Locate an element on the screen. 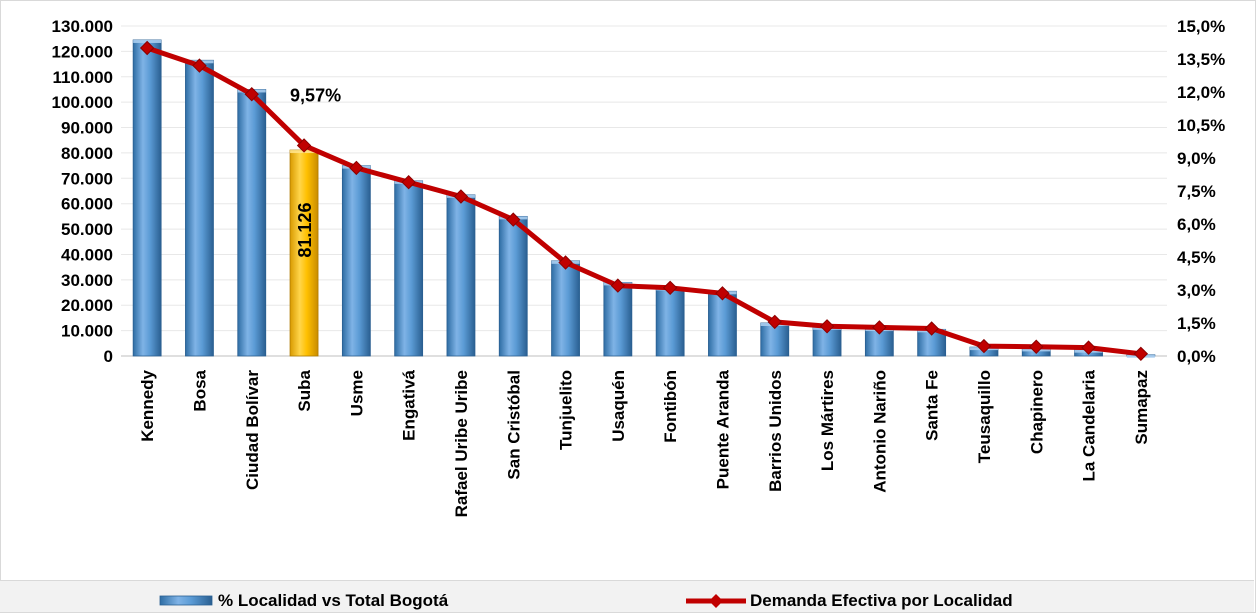 This screenshot has height=613, width=1256. right-tick-label: 3,0% is located at coordinates (1196, 290).